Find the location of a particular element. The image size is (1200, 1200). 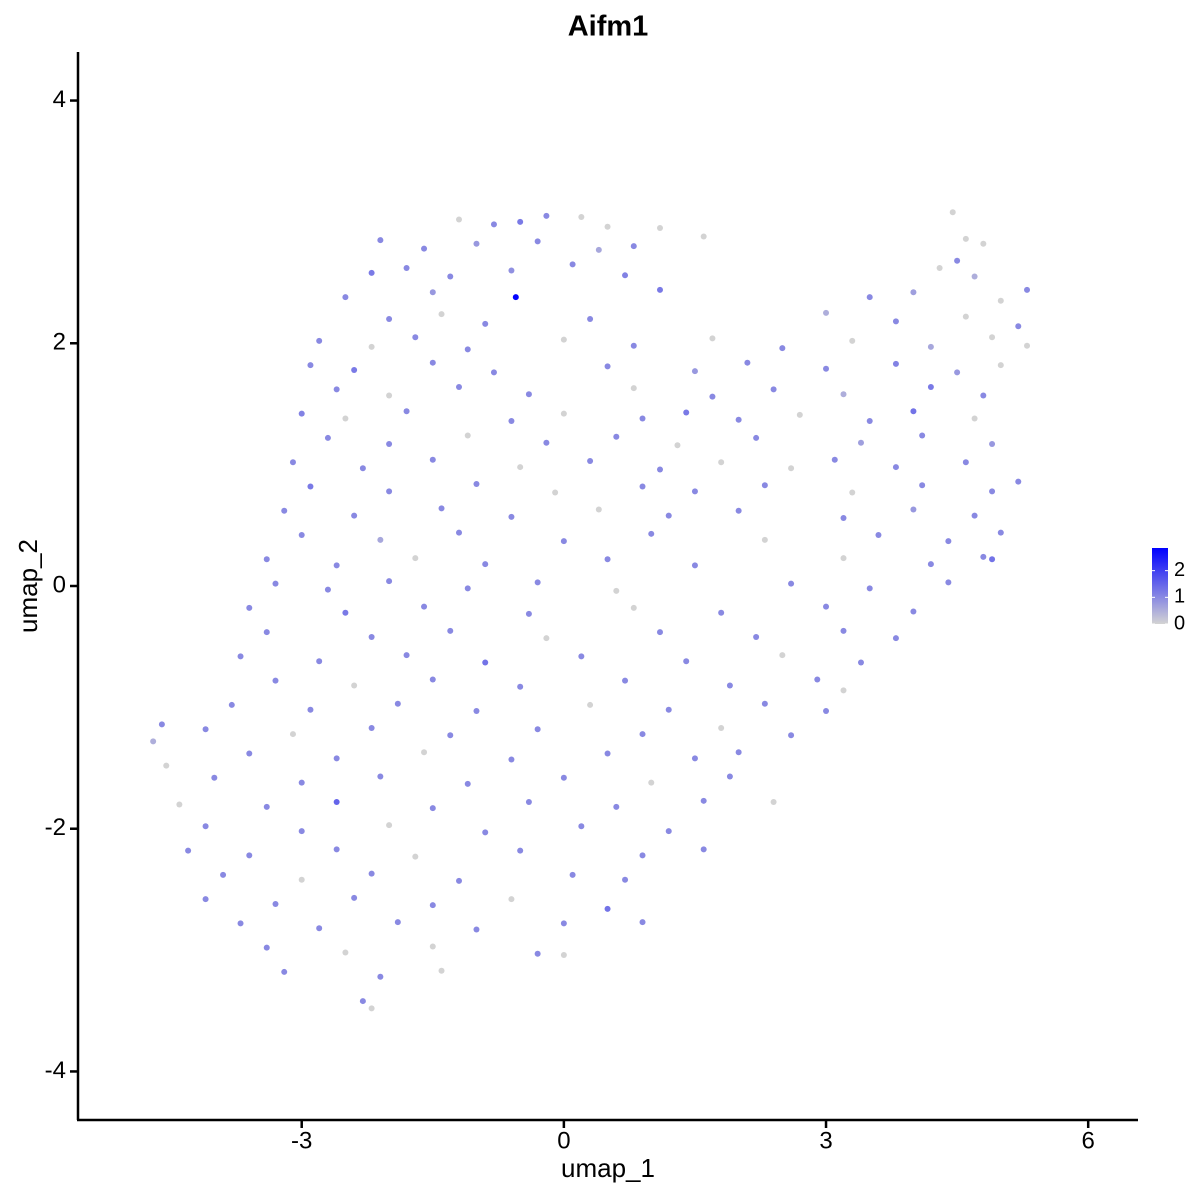

x-tick-label: 6 is located at coordinates (1088, 1140).